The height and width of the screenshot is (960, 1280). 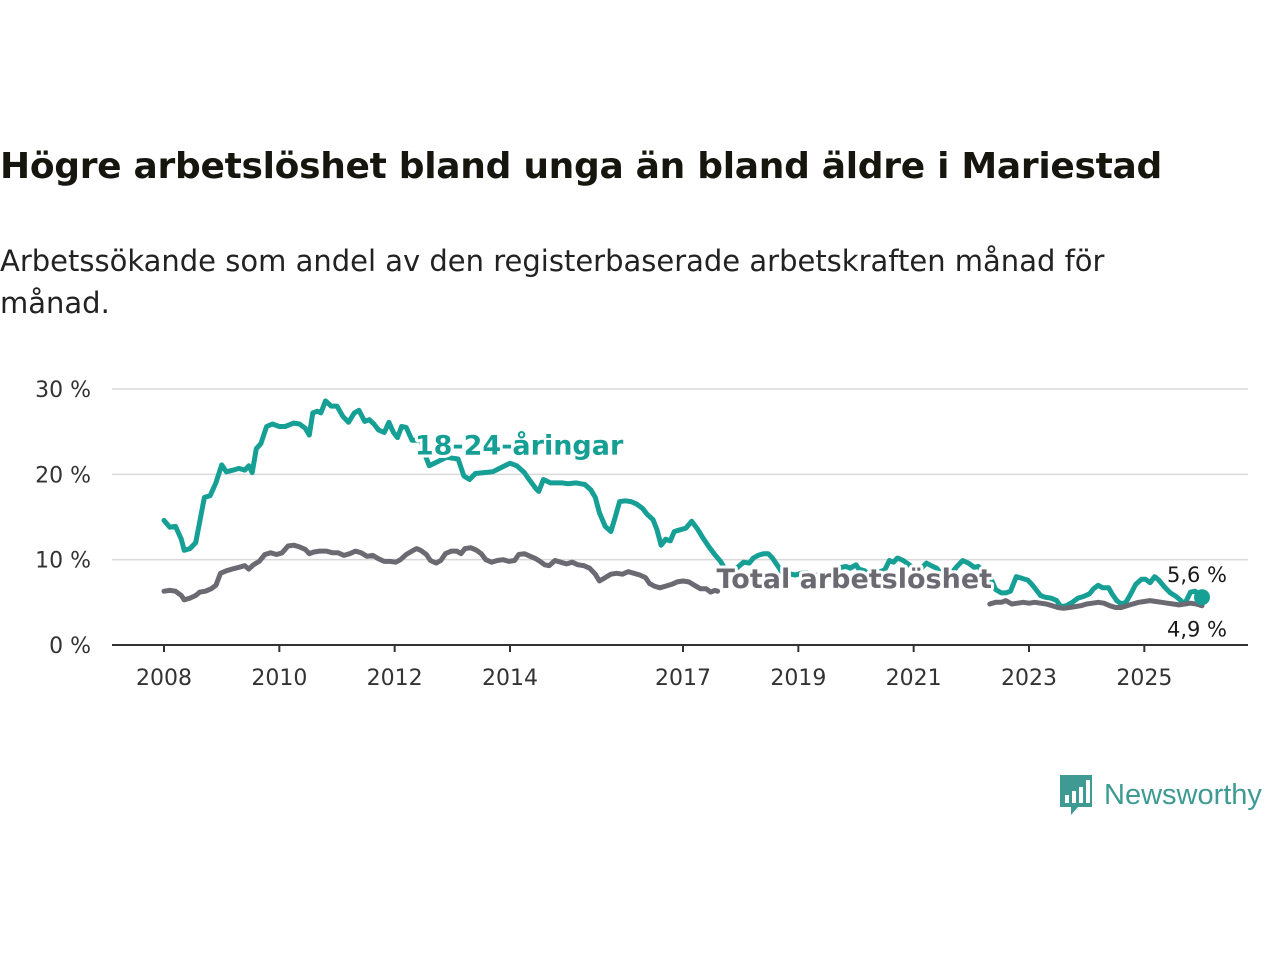 I want to click on x-tick-label: 2023, so click(x=1029, y=678).